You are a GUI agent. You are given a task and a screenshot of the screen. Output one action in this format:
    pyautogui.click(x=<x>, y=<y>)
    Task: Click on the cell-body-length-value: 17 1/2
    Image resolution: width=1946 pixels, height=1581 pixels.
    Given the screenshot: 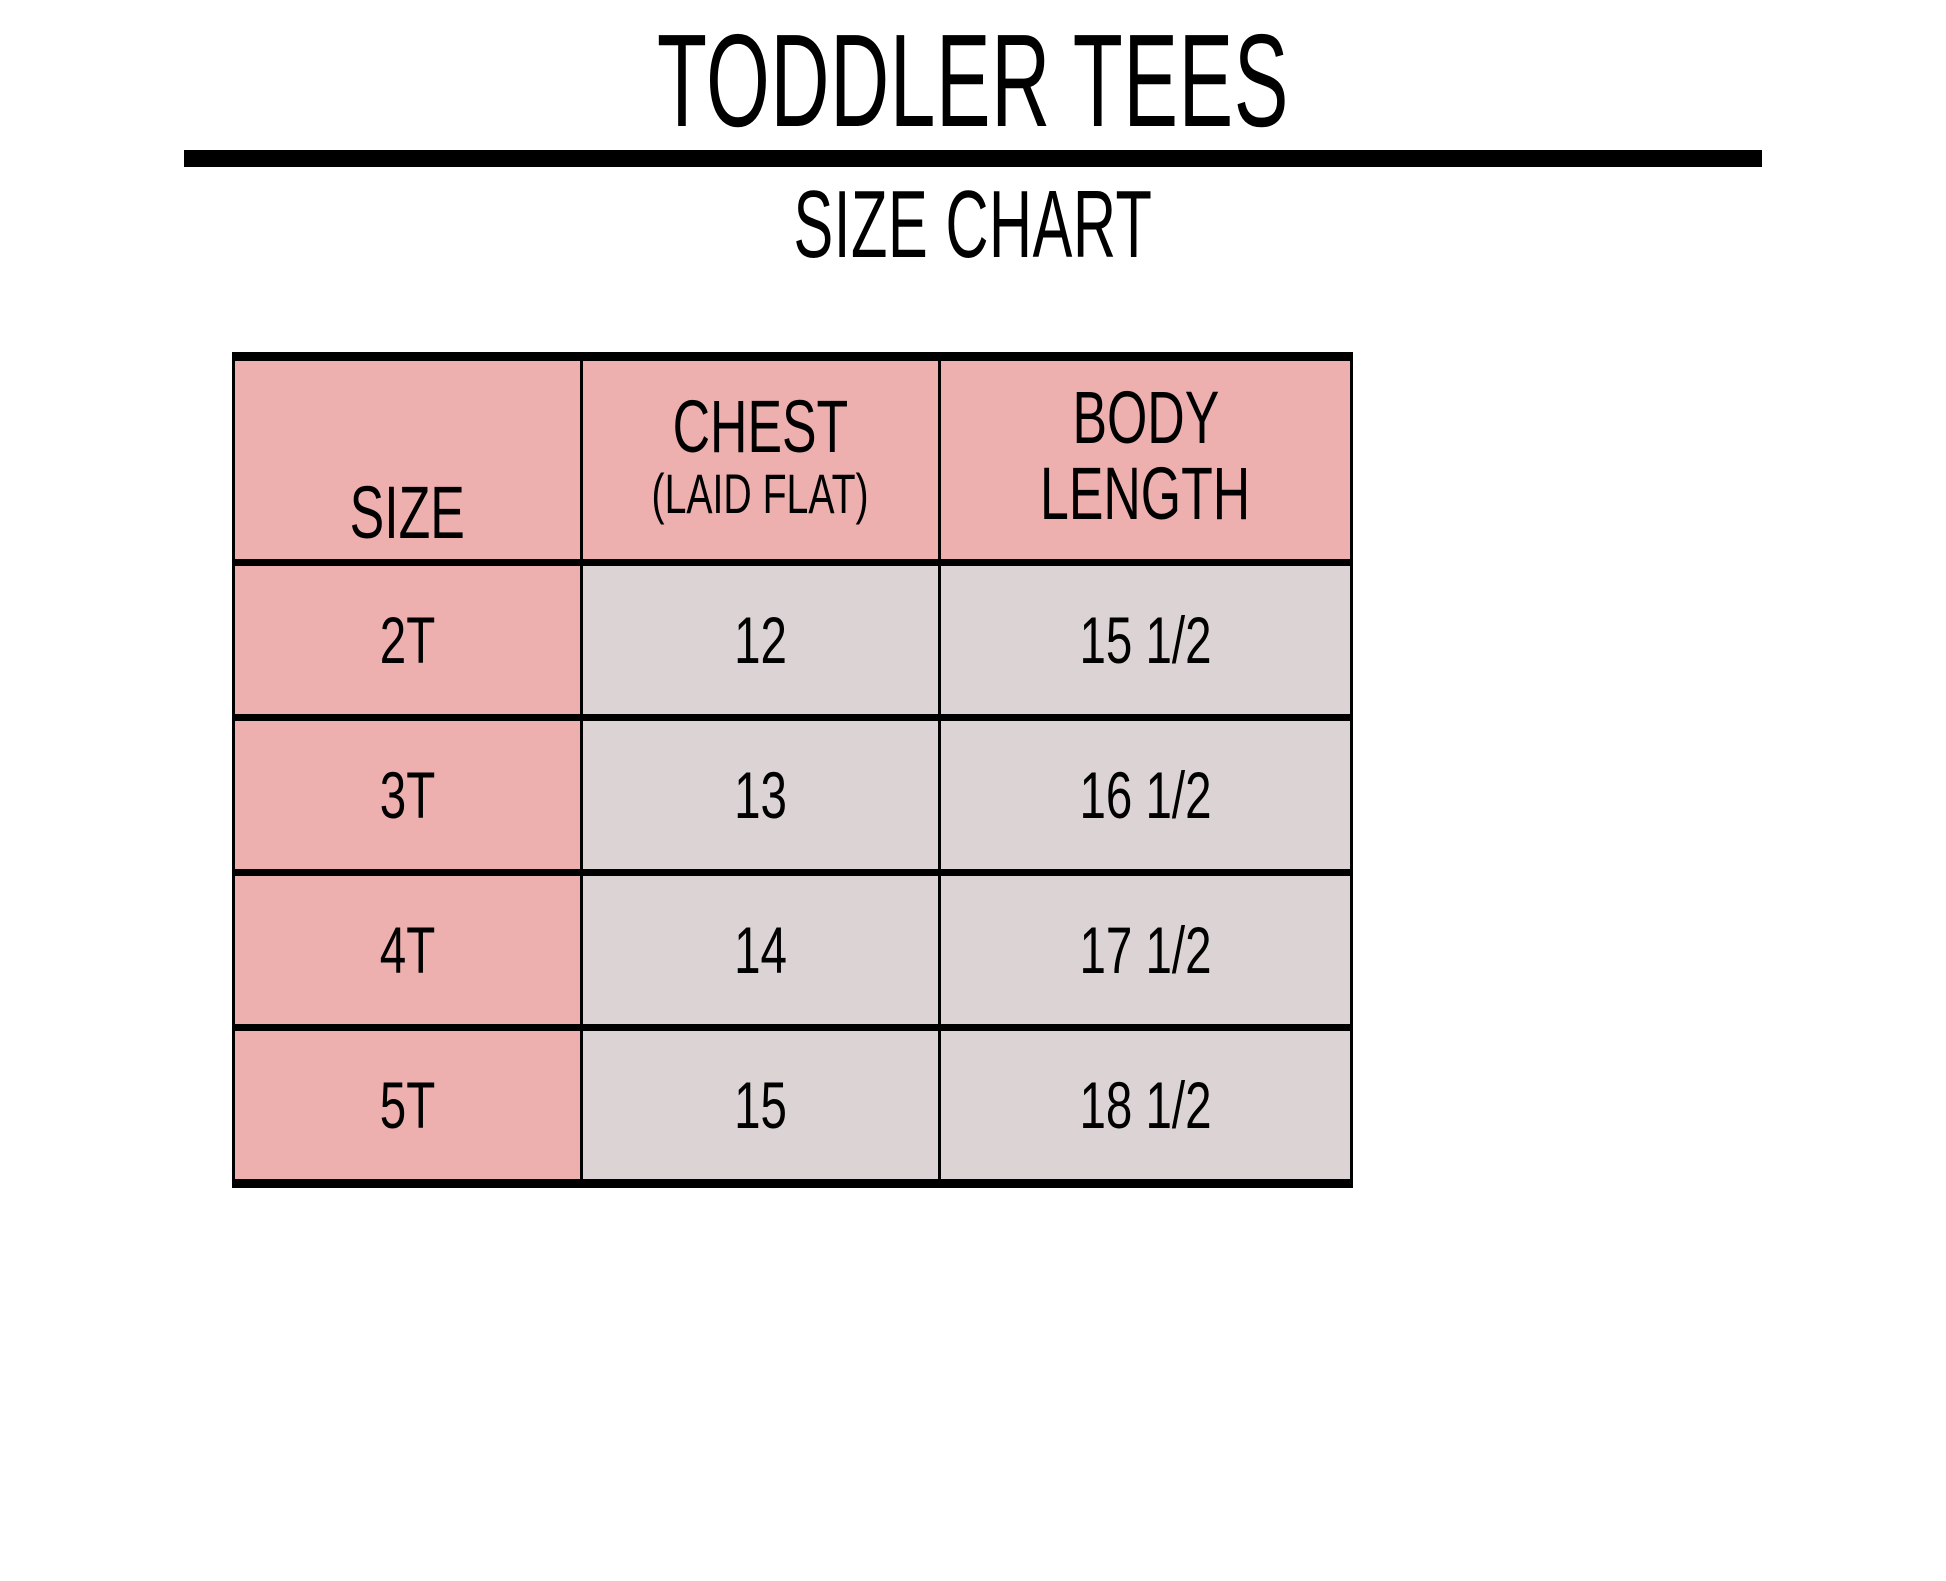 What is the action you would take?
    pyautogui.click(x=1145, y=950)
    